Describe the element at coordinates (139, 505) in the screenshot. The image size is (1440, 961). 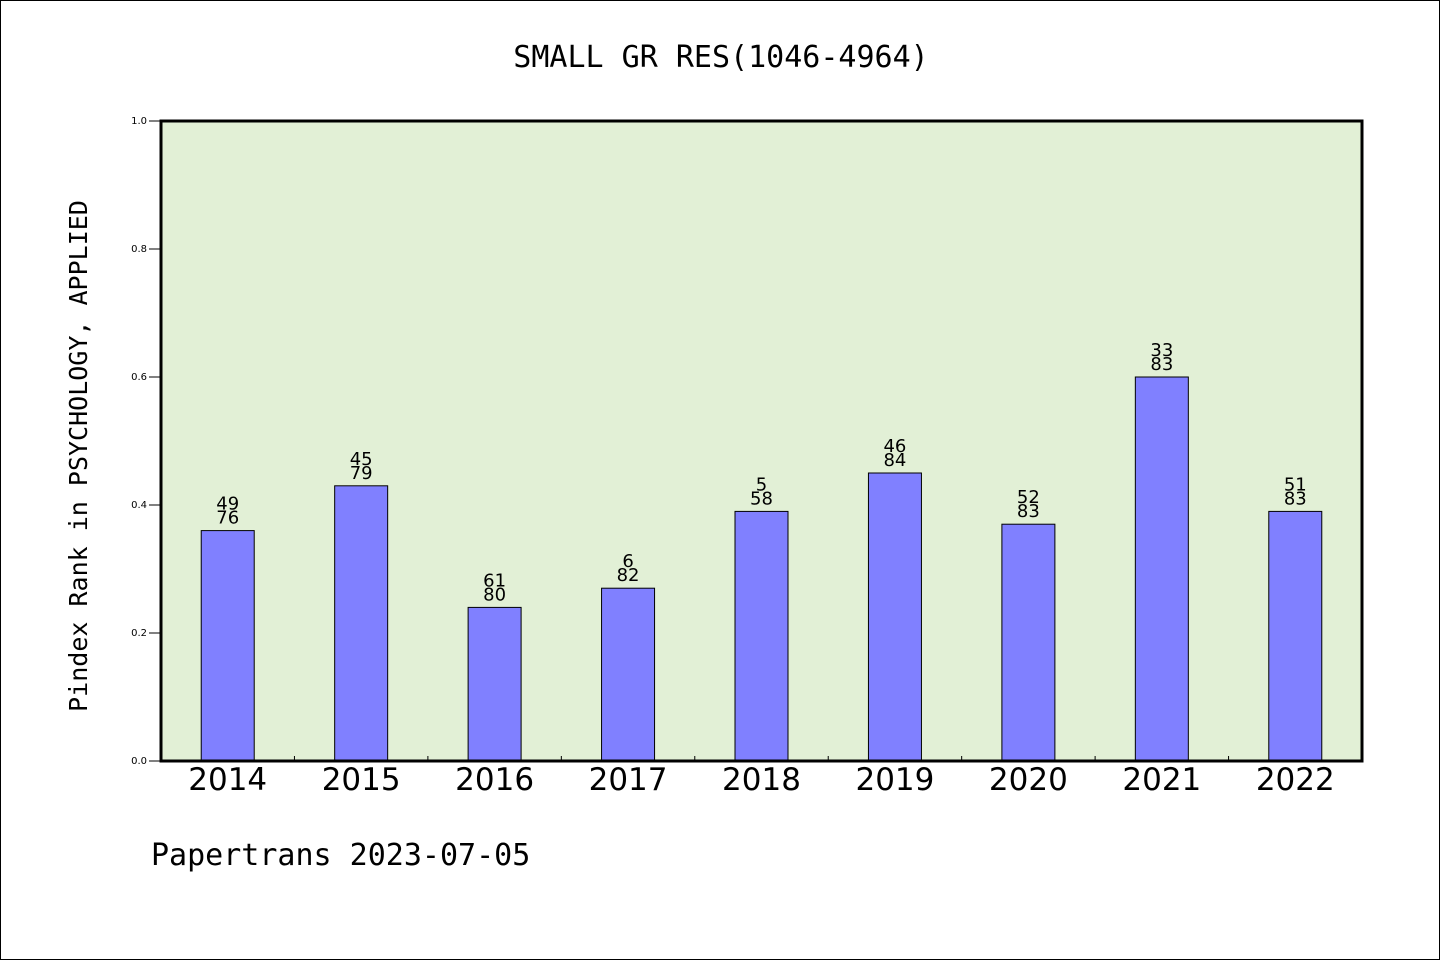
I see `y-tick-label: 0.4` at that location.